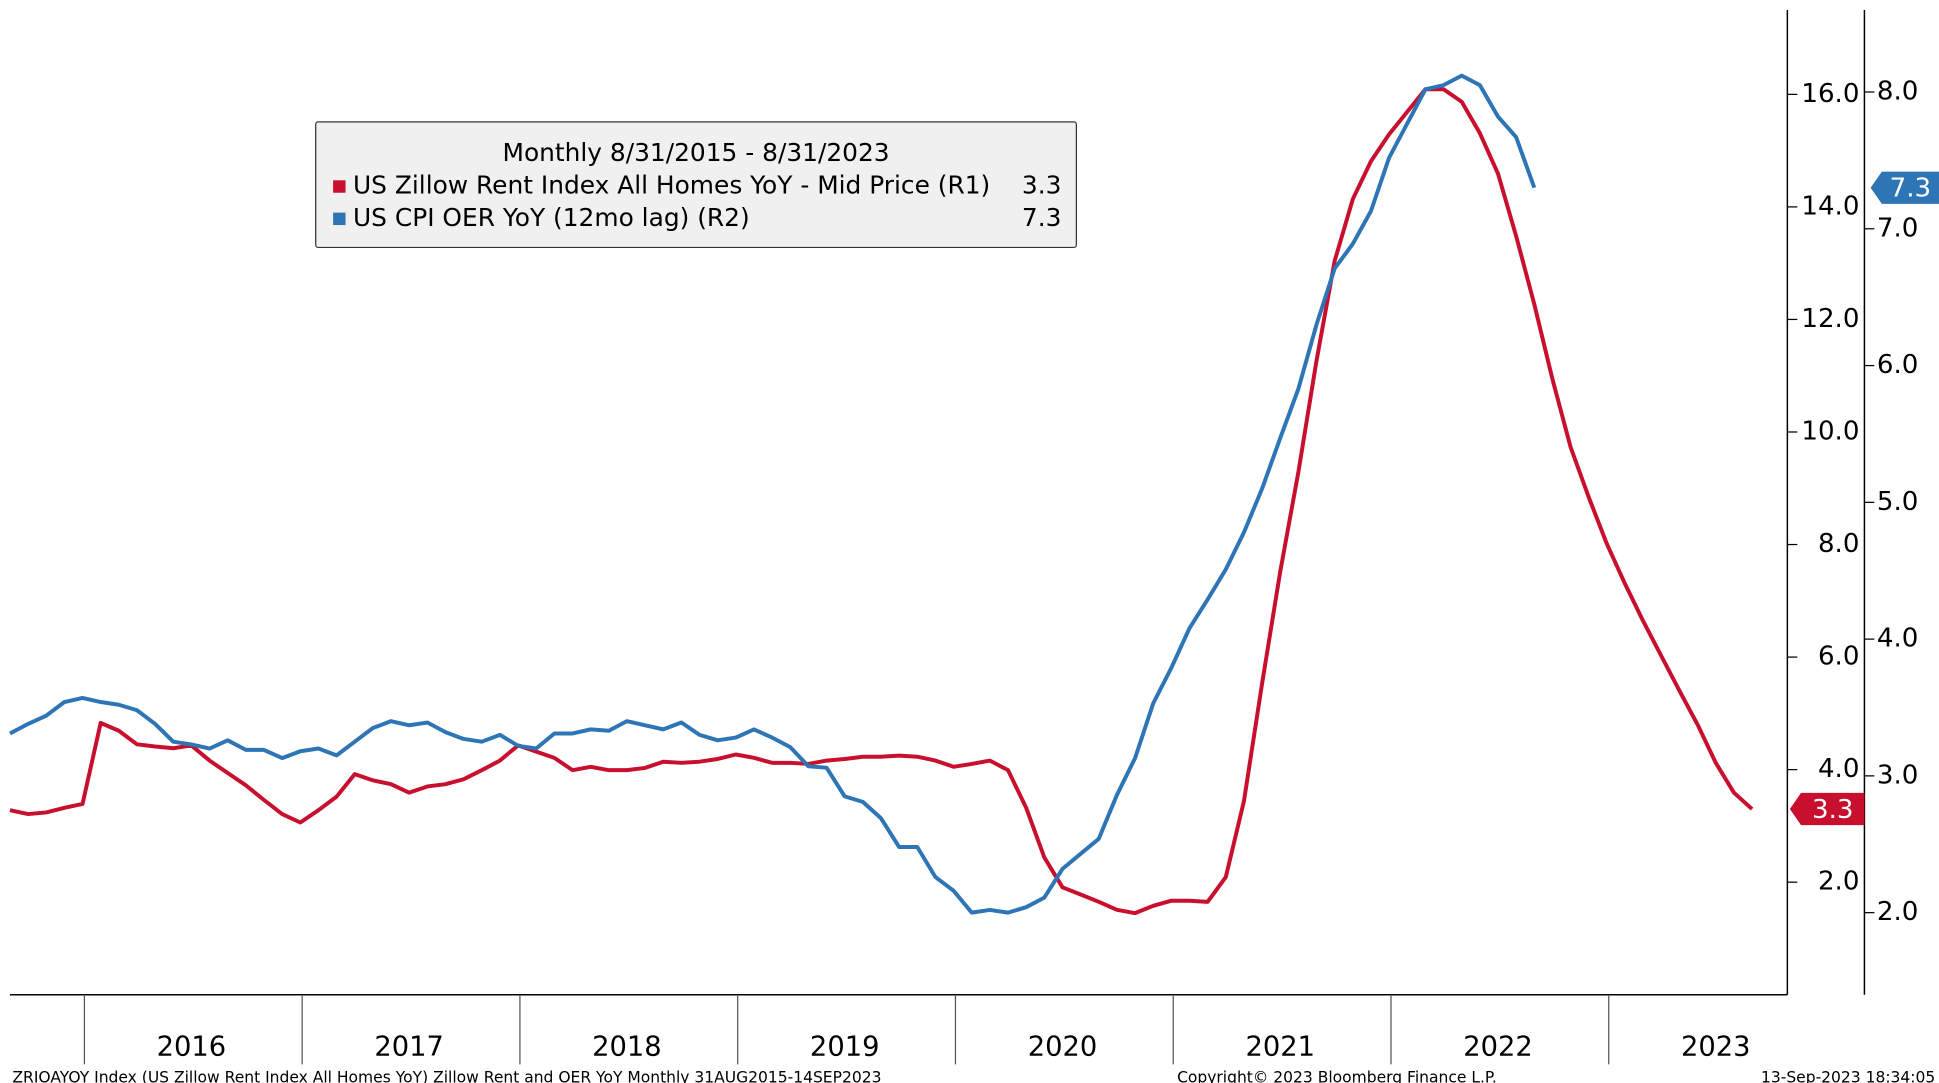 This screenshot has height=1083, width=1939. I want to click on x-tick-label: 2023, so click(1716, 1047).